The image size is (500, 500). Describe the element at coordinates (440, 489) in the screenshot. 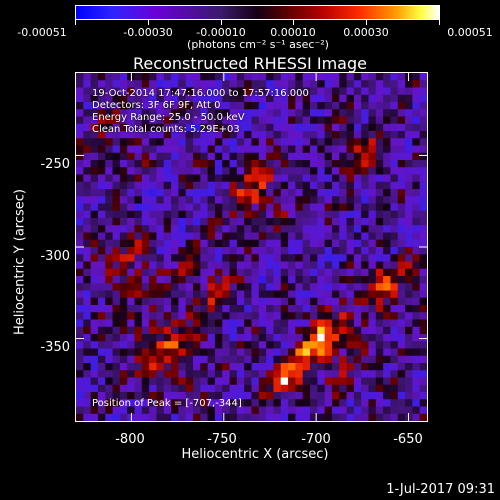

I see `timestamp: 1-Jul-2017 09:31` at that location.